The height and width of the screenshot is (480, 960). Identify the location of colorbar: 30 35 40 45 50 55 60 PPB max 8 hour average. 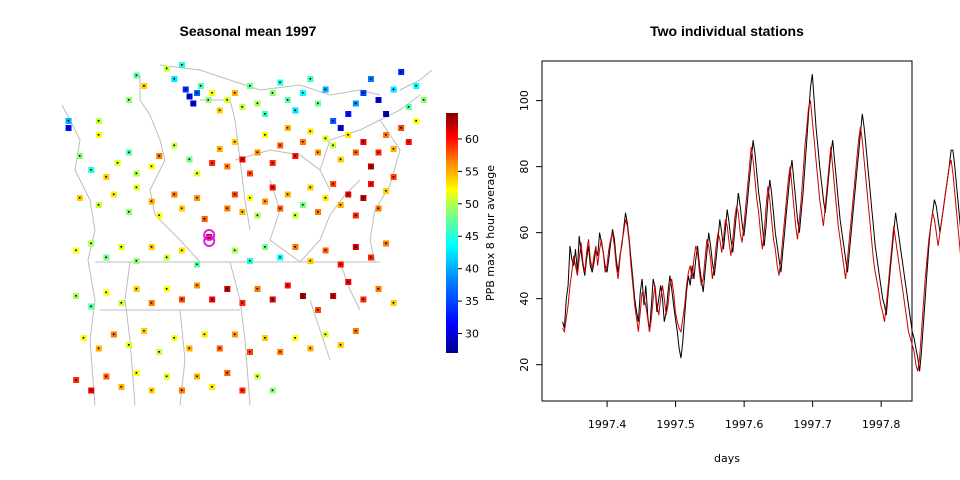
(471, 233).